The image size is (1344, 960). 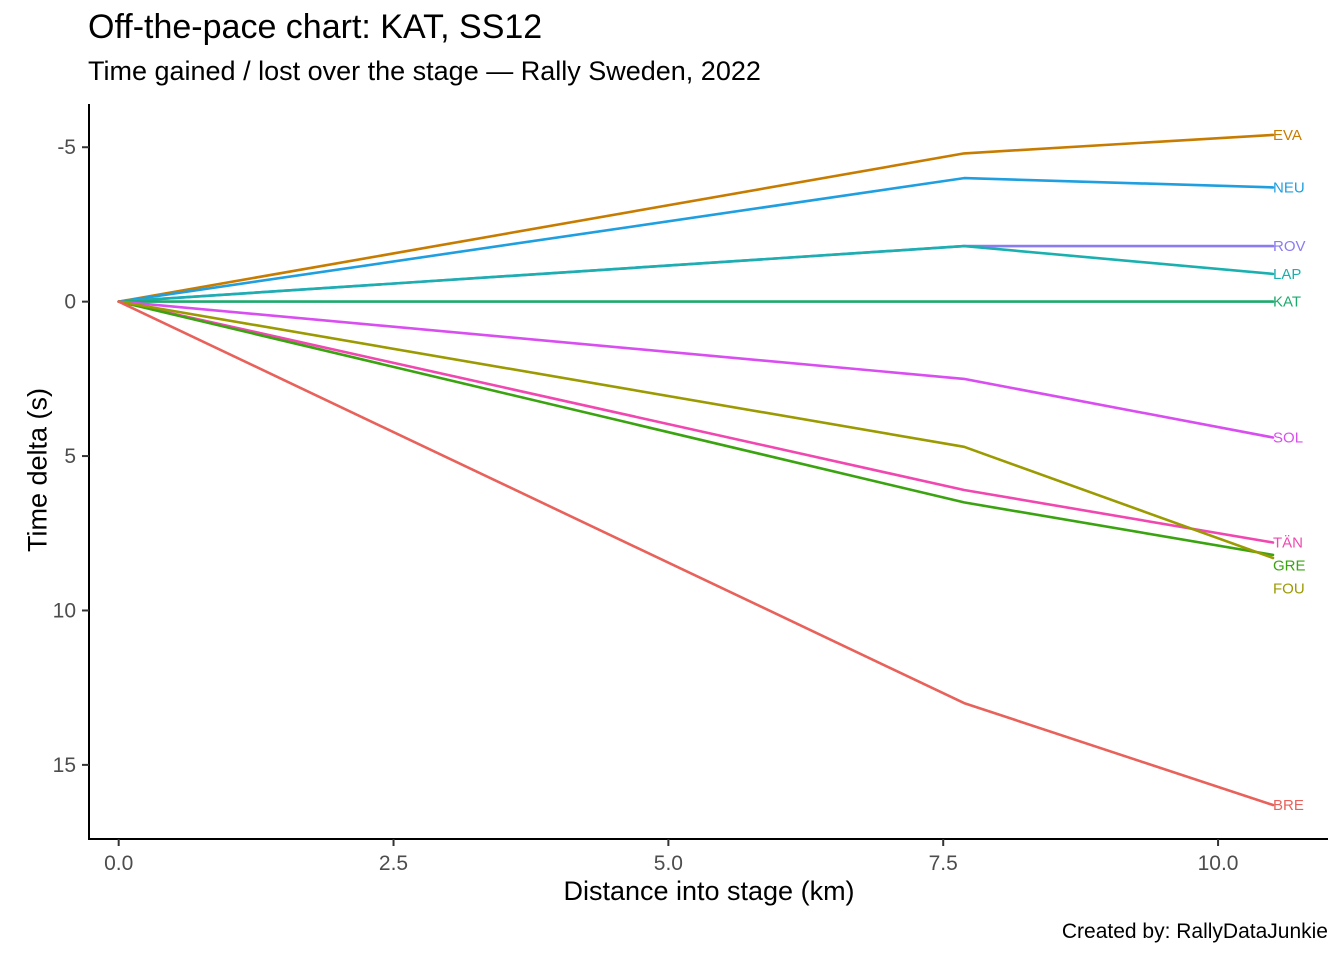 What do you see at coordinates (696, 239) in the screenshot?
I see `series-line-neu` at bounding box center [696, 239].